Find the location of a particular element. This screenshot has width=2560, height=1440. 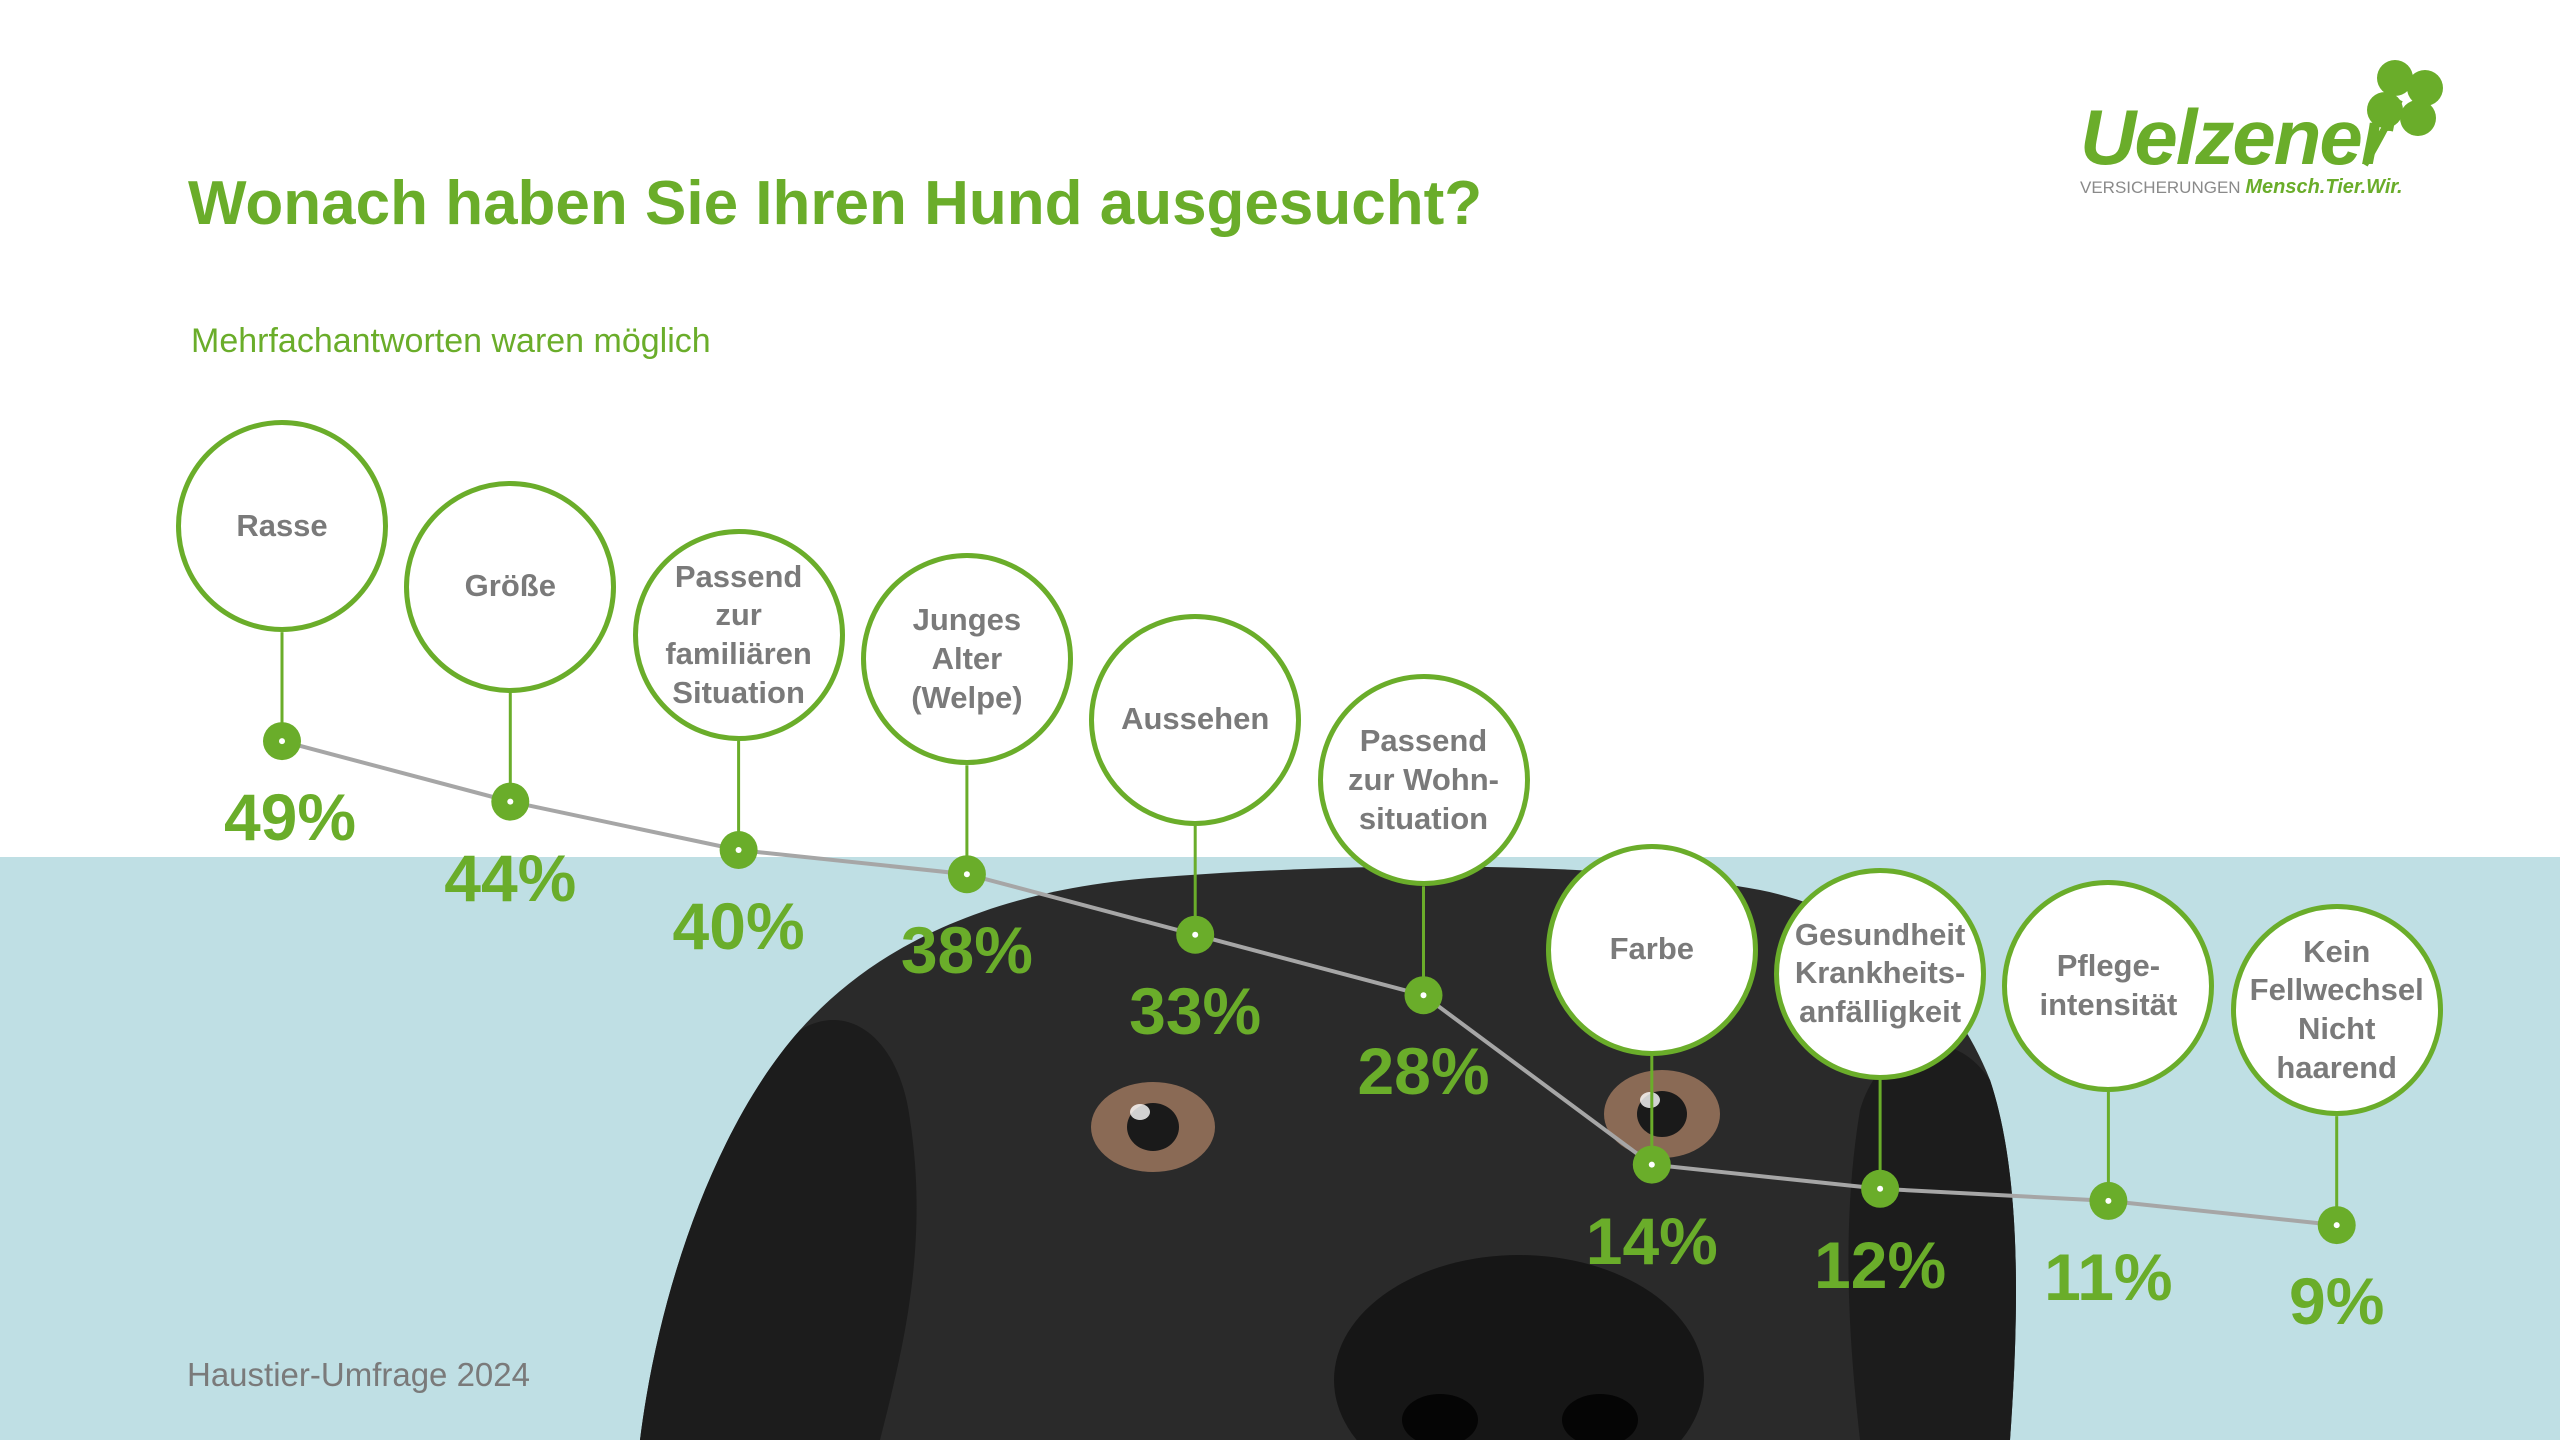

category-bubble: Kein Fellwechsel Nicht haarend is located at coordinates (2336, 1010).